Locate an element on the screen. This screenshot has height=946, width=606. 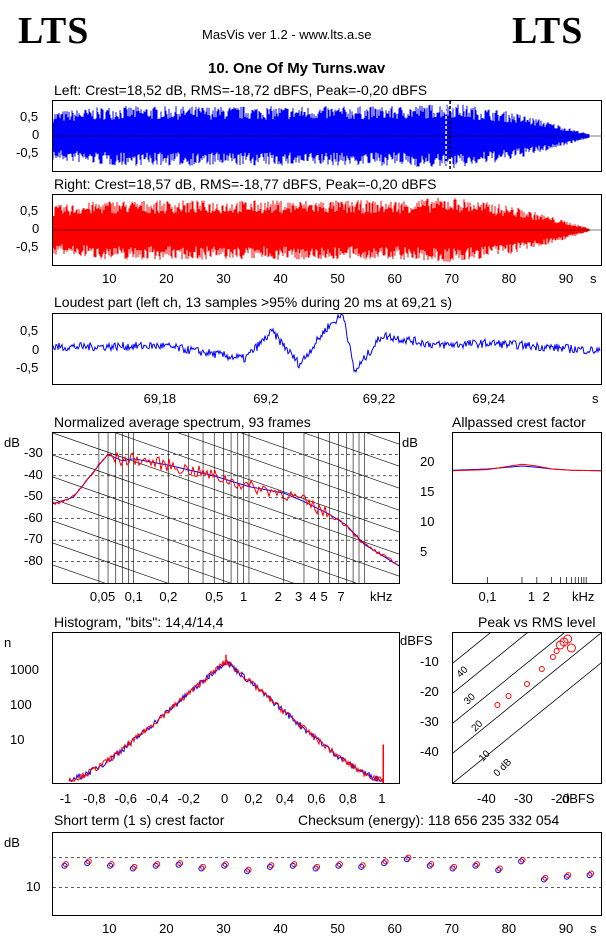
peakrms-diag-label: 40 is located at coordinates (463, 672).